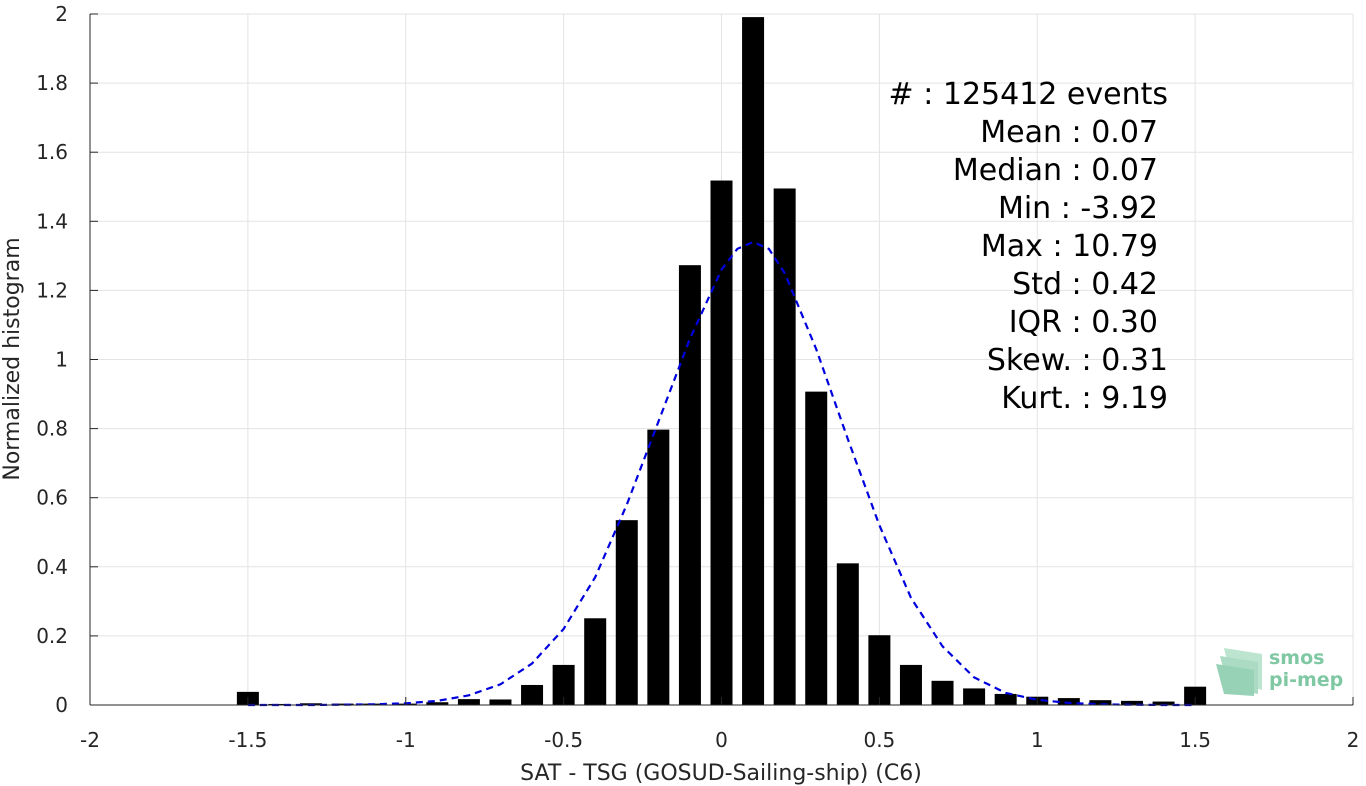 The height and width of the screenshot is (786, 1366). Describe the element at coordinates (1028, 94) in the screenshot. I see `stat-line-0: # : 125412 events` at that location.